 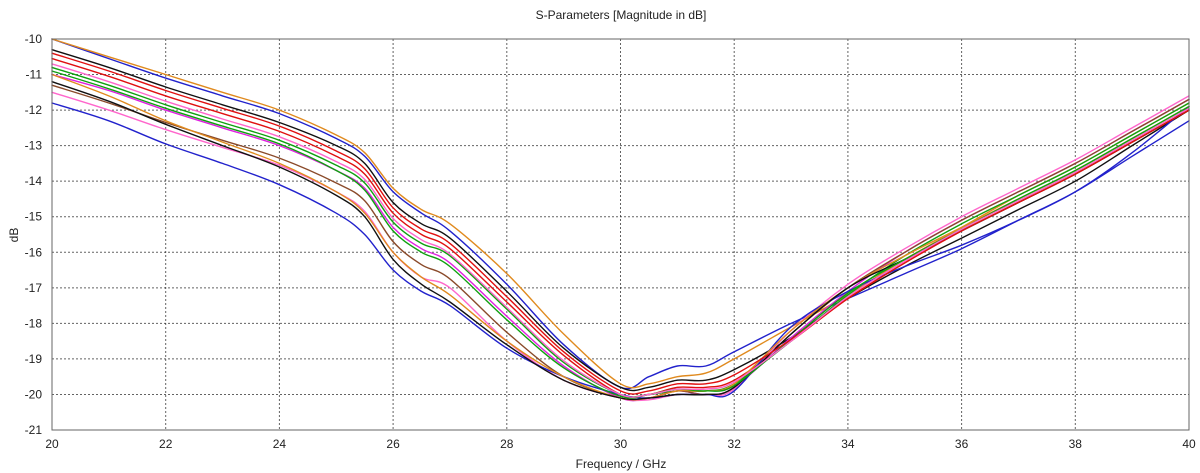 I want to click on y-axis-title: dB, so click(x=14, y=235).